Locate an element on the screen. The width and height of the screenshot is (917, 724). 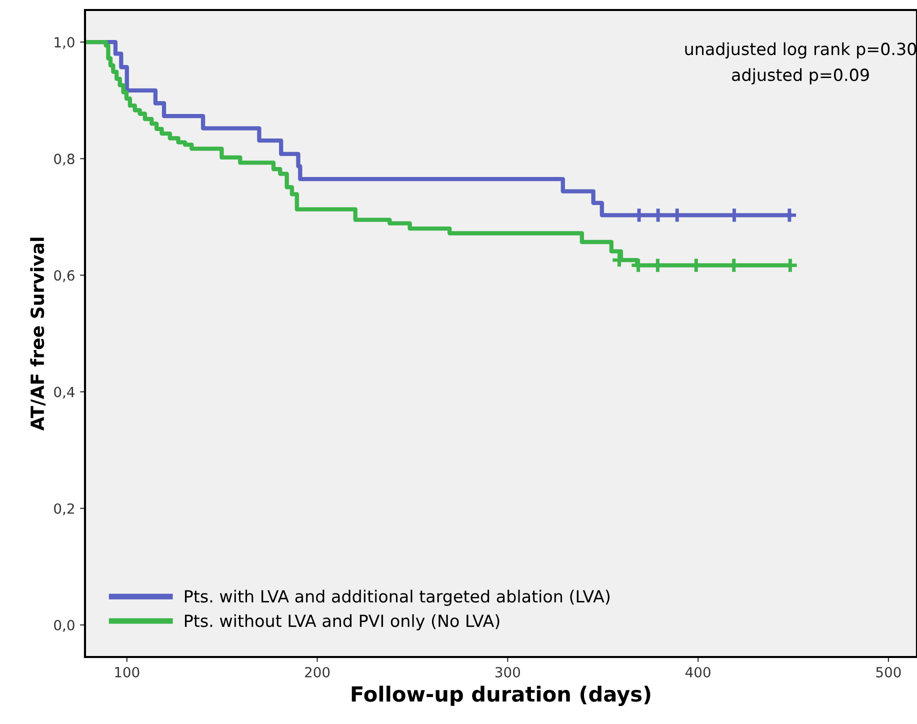
x-tick-label: 200 is located at coordinates (317, 672).